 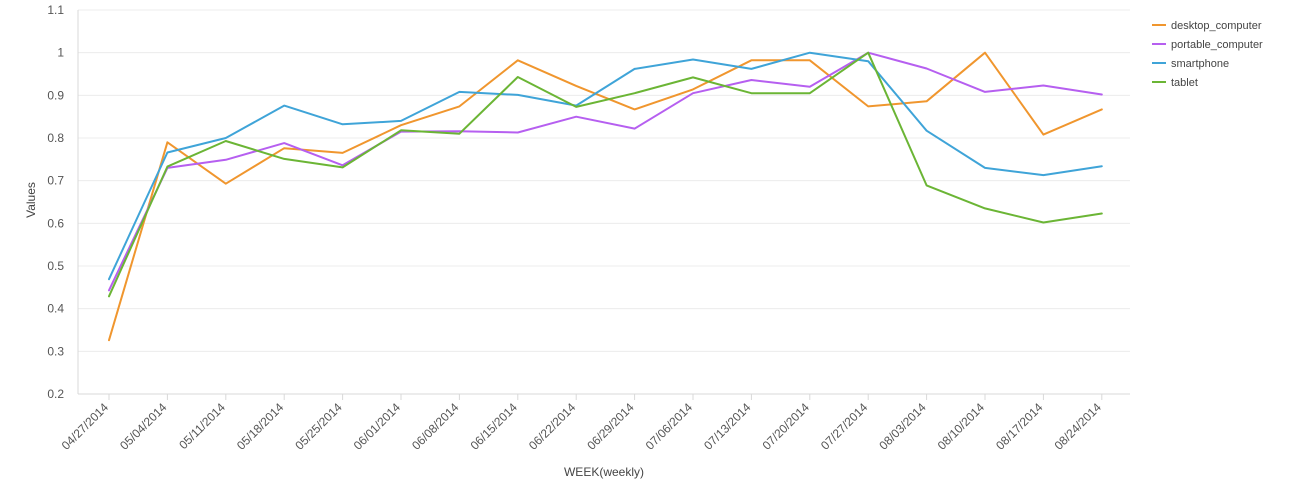 What do you see at coordinates (727, 426) in the screenshot?
I see `x-tick-label: 07/13/2014` at bounding box center [727, 426].